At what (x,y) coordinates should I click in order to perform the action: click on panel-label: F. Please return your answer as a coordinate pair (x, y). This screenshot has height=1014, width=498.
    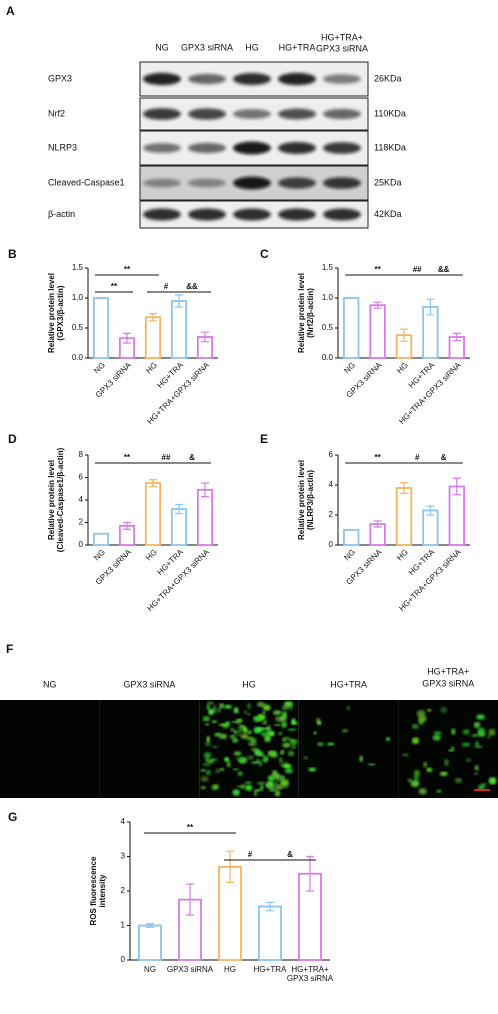
    Looking at the image, I should click on (9, 649).